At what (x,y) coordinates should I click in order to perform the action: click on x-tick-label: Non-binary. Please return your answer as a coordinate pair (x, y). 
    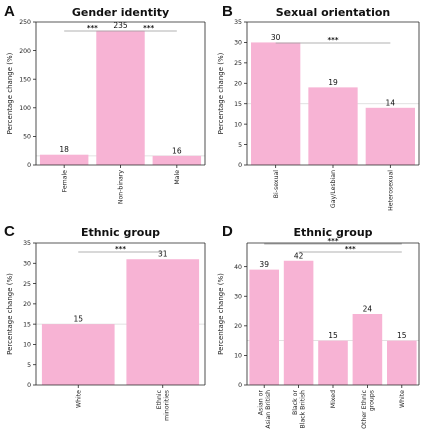
    Looking at the image, I should click on (121, 187).